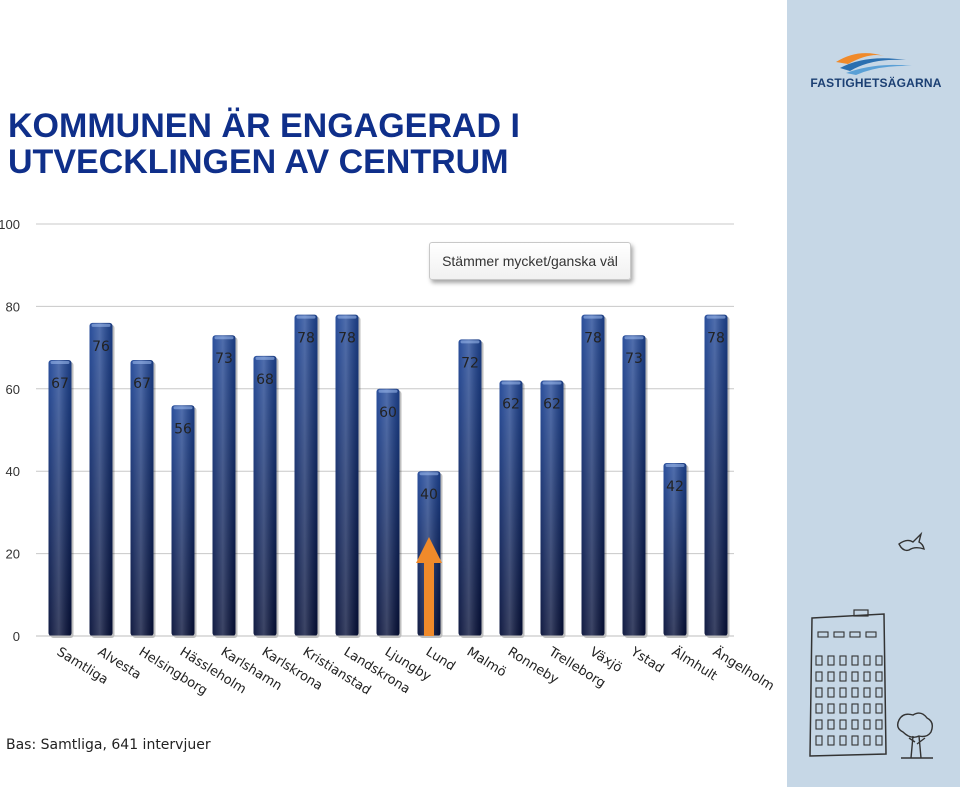 This screenshot has width=960, height=787. Describe the element at coordinates (10, 224) in the screenshot. I see `y-tick-label: 100` at that location.